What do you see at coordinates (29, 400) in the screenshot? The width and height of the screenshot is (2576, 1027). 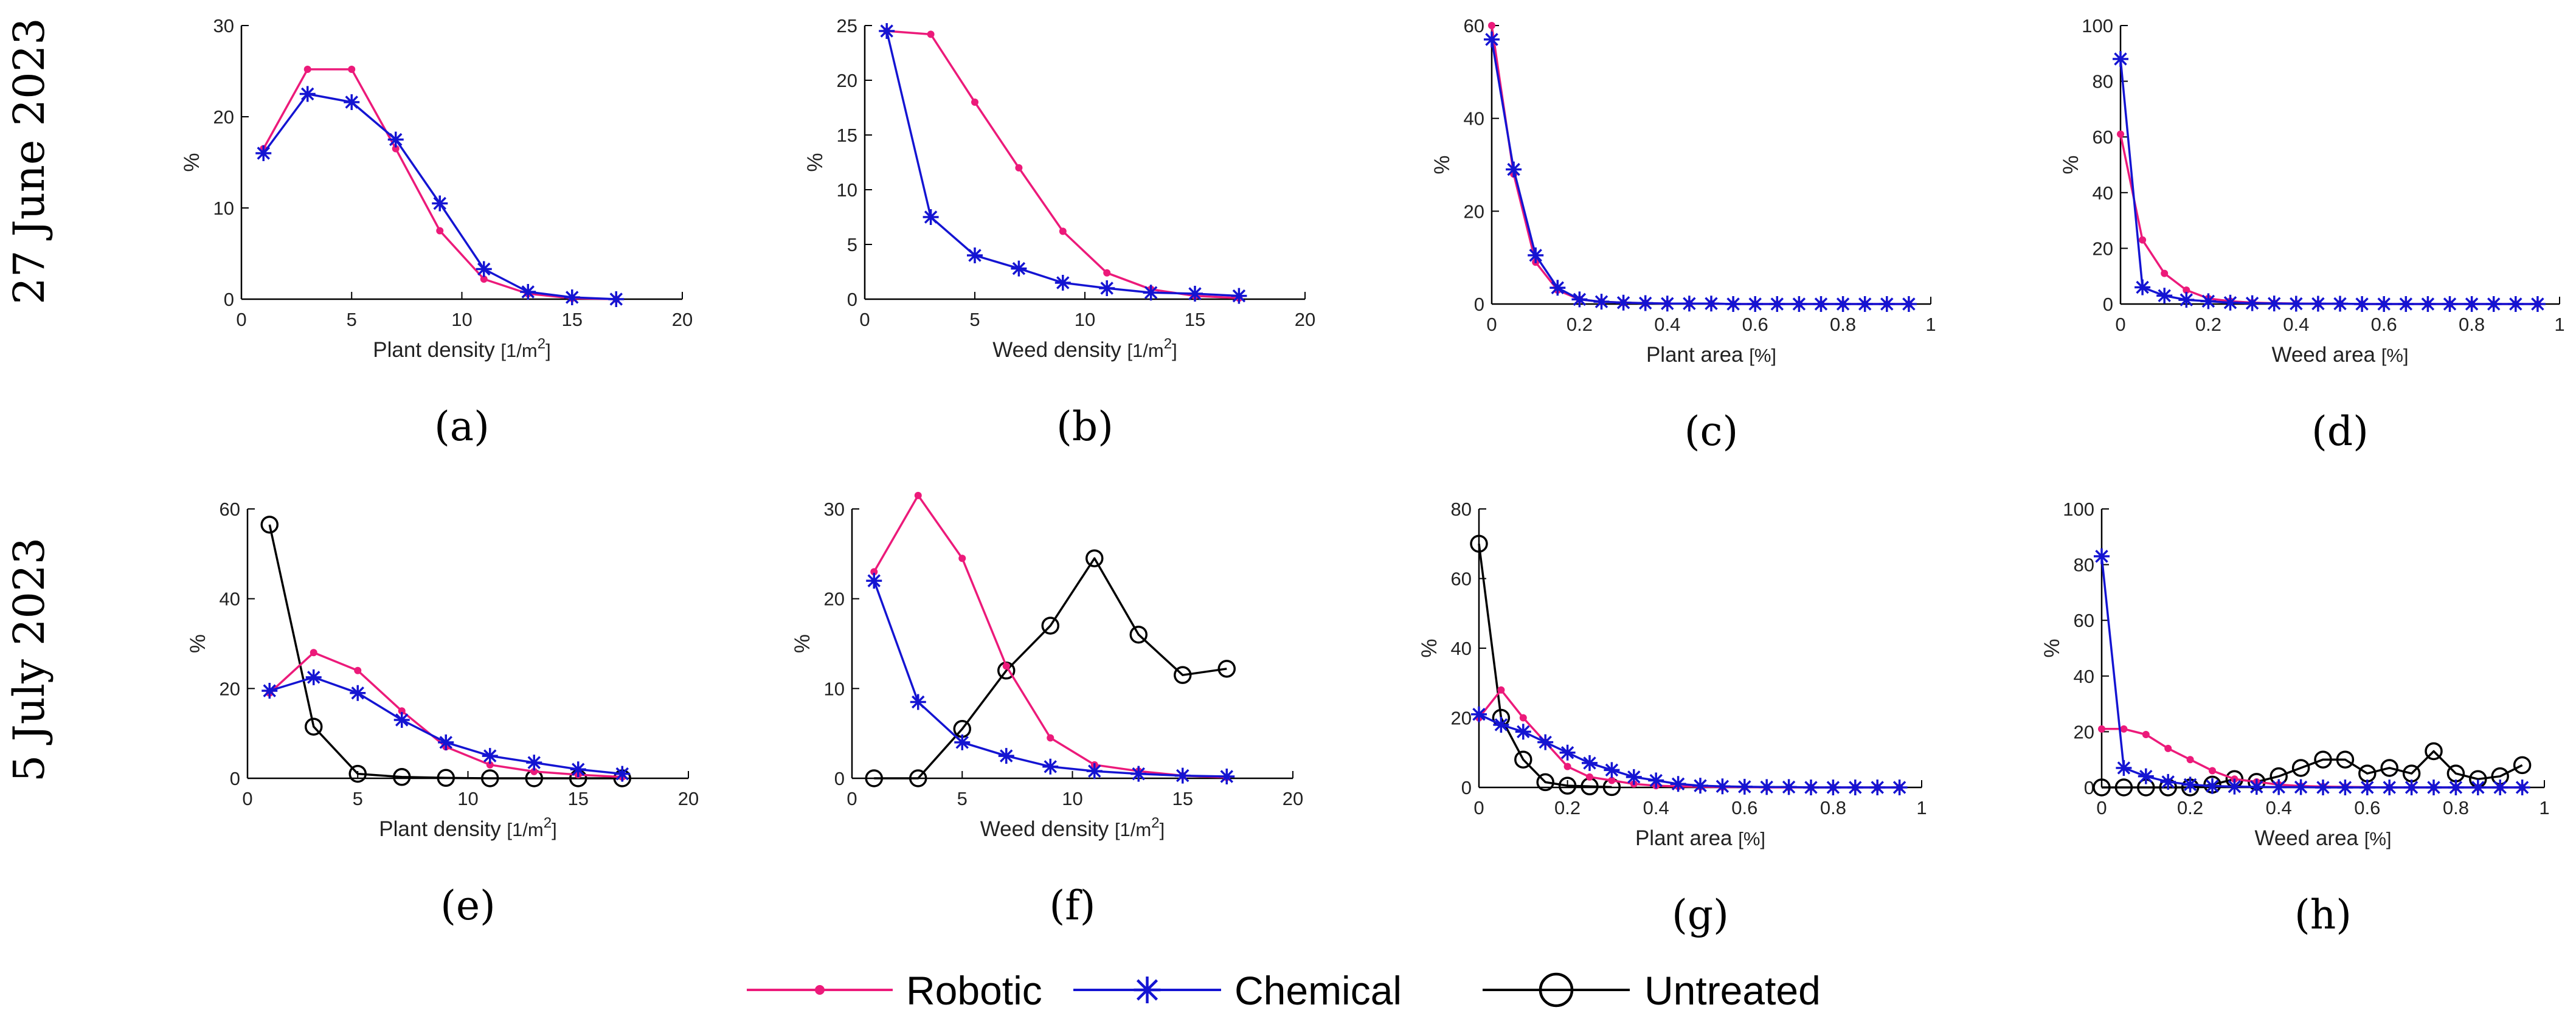 I see `row-labels: 27 June 2023 5 July 2023` at bounding box center [29, 400].